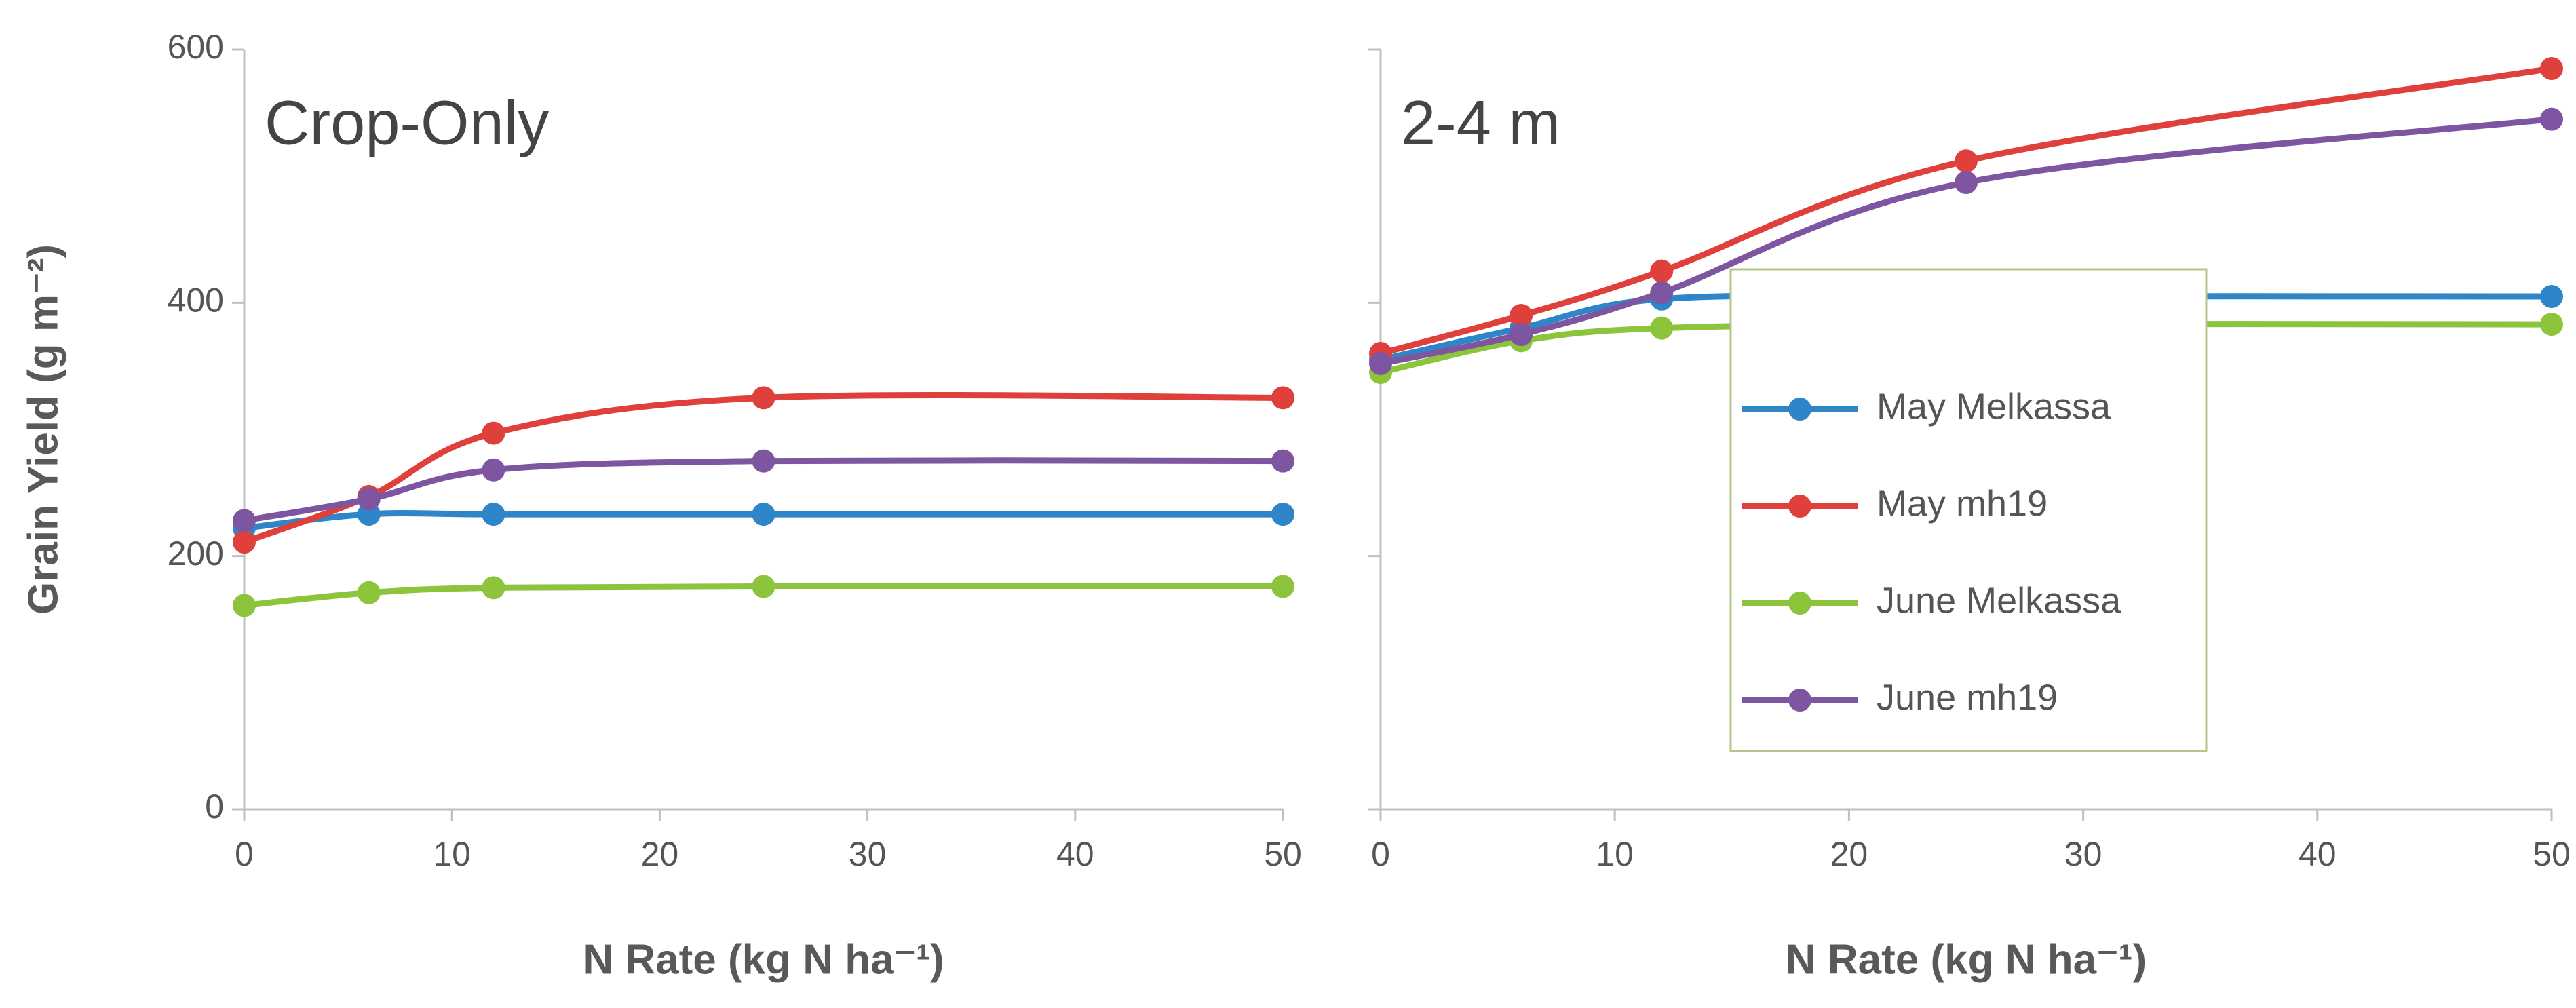  Describe the element at coordinates (1994, 407) in the screenshot. I see `legend-label: May Melkassa` at that location.